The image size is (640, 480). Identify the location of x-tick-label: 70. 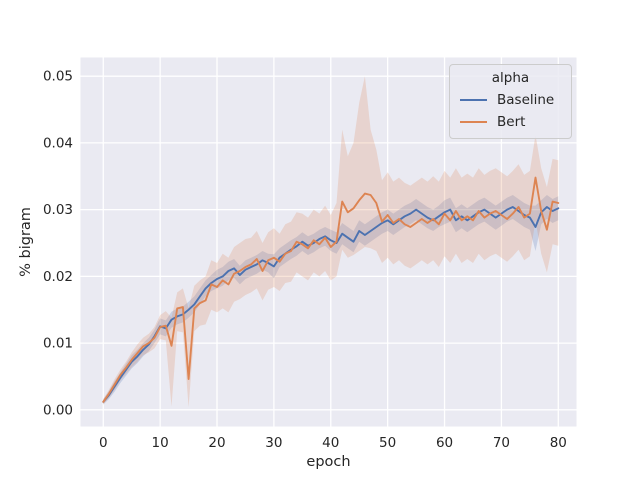
(501, 443).